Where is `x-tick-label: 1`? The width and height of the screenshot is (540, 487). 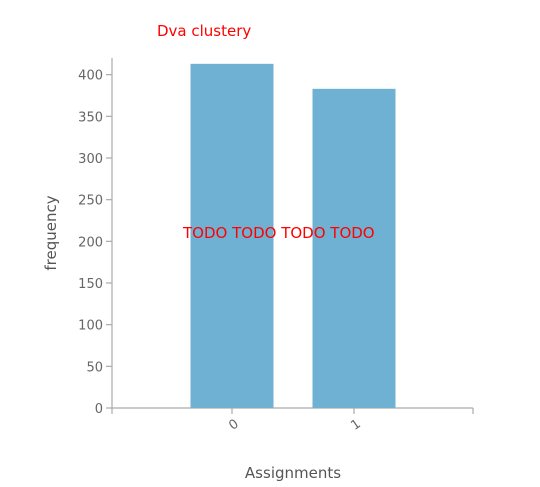
x-tick-label: 1 is located at coordinates (355, 425).